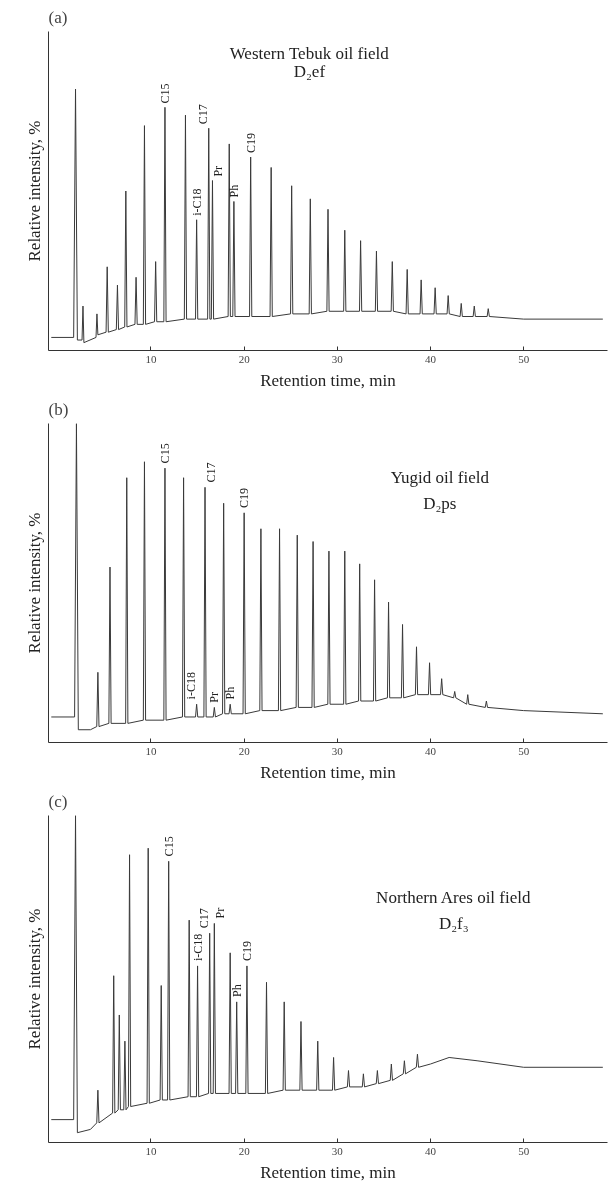  What do you see at coordinates (58, 409) in the screenshot?
I see `text: (b)` at bounding box center [58, 409].